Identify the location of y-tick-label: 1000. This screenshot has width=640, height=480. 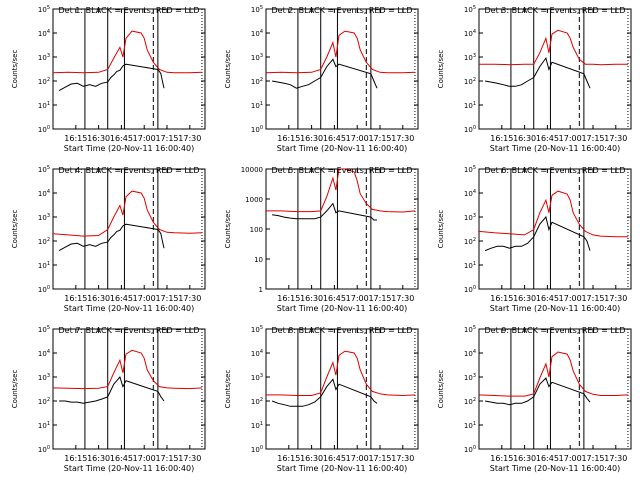
(254, 200).